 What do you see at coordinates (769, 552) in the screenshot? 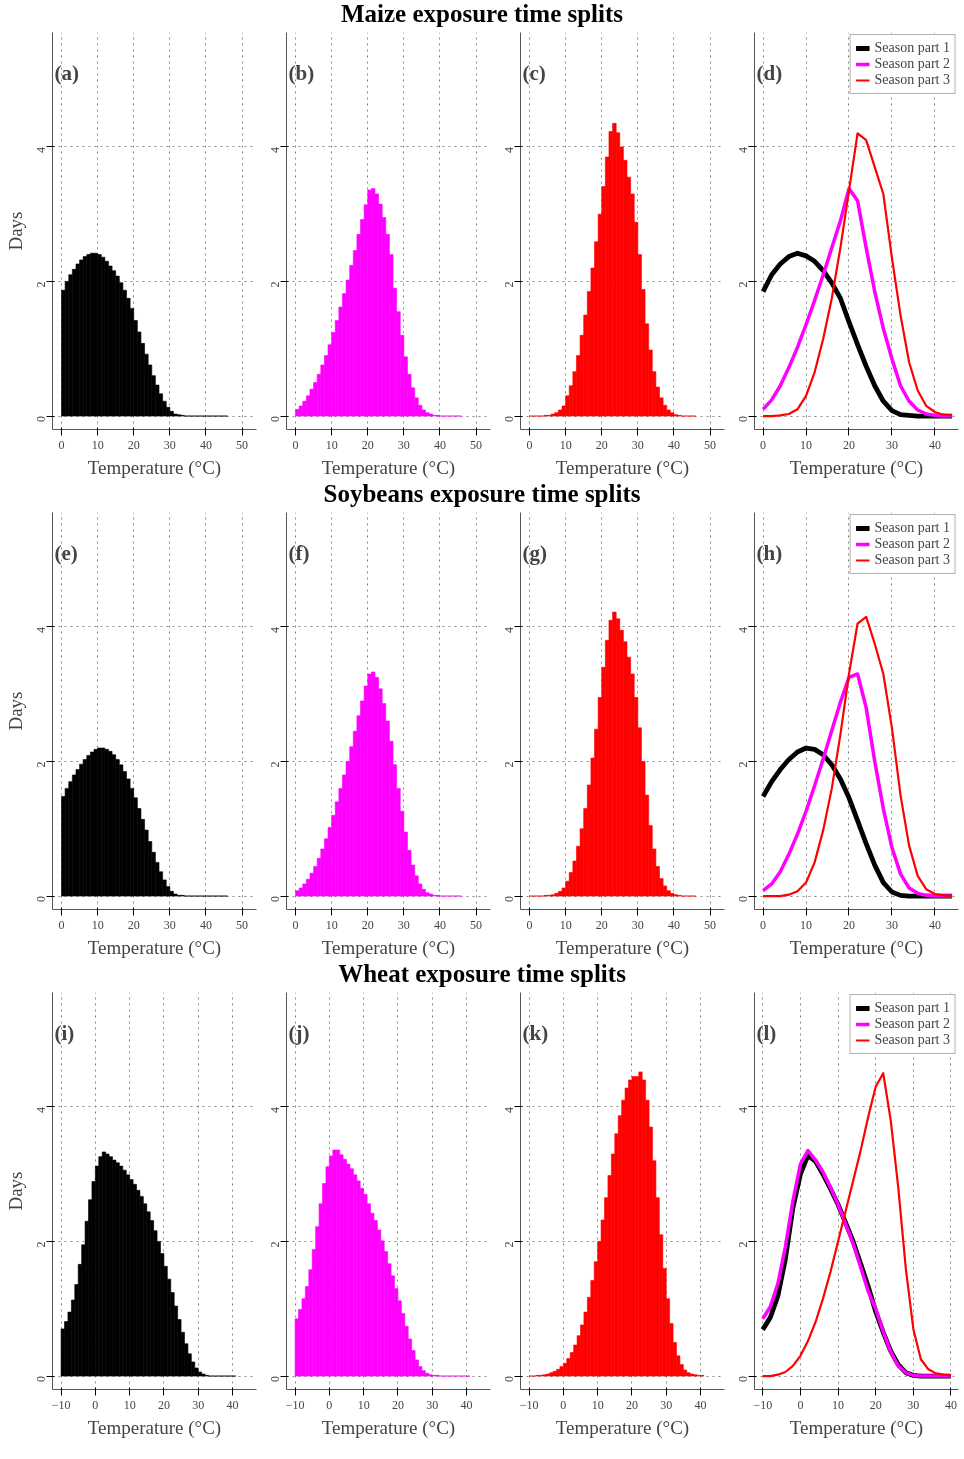
I see `annotation: (h)` at bounding box center [769, 552].